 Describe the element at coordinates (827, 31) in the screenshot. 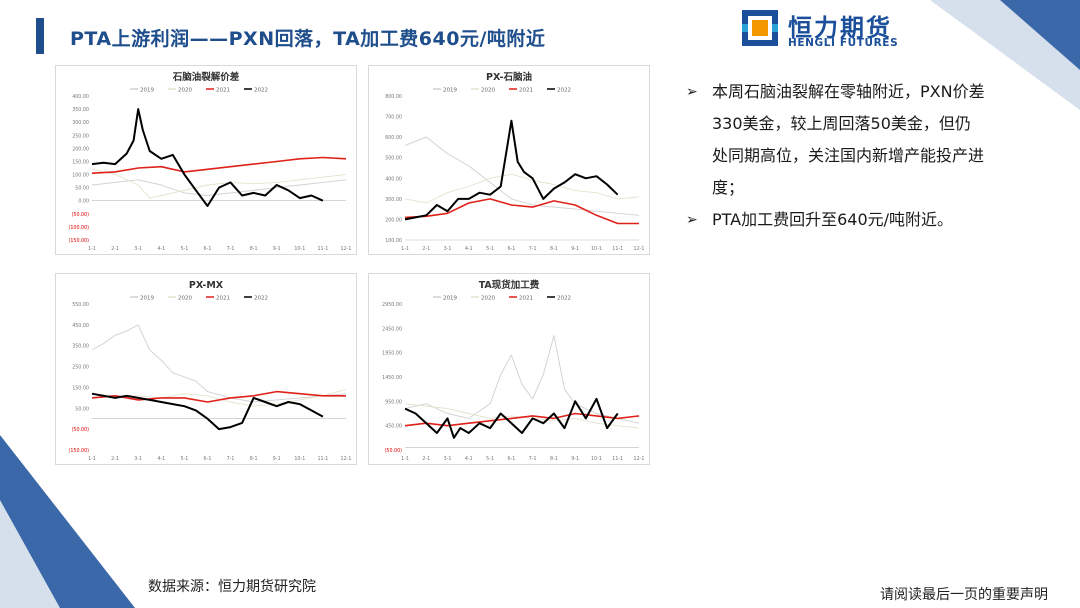

I see `company-logo: 恒力期货 HENGLI FUTURES` at that location.